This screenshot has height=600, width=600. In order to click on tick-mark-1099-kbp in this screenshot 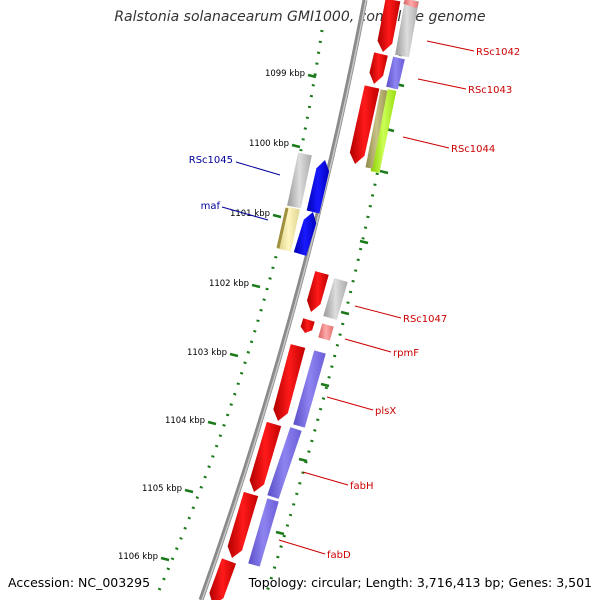, I will do `click(312, 76)`.